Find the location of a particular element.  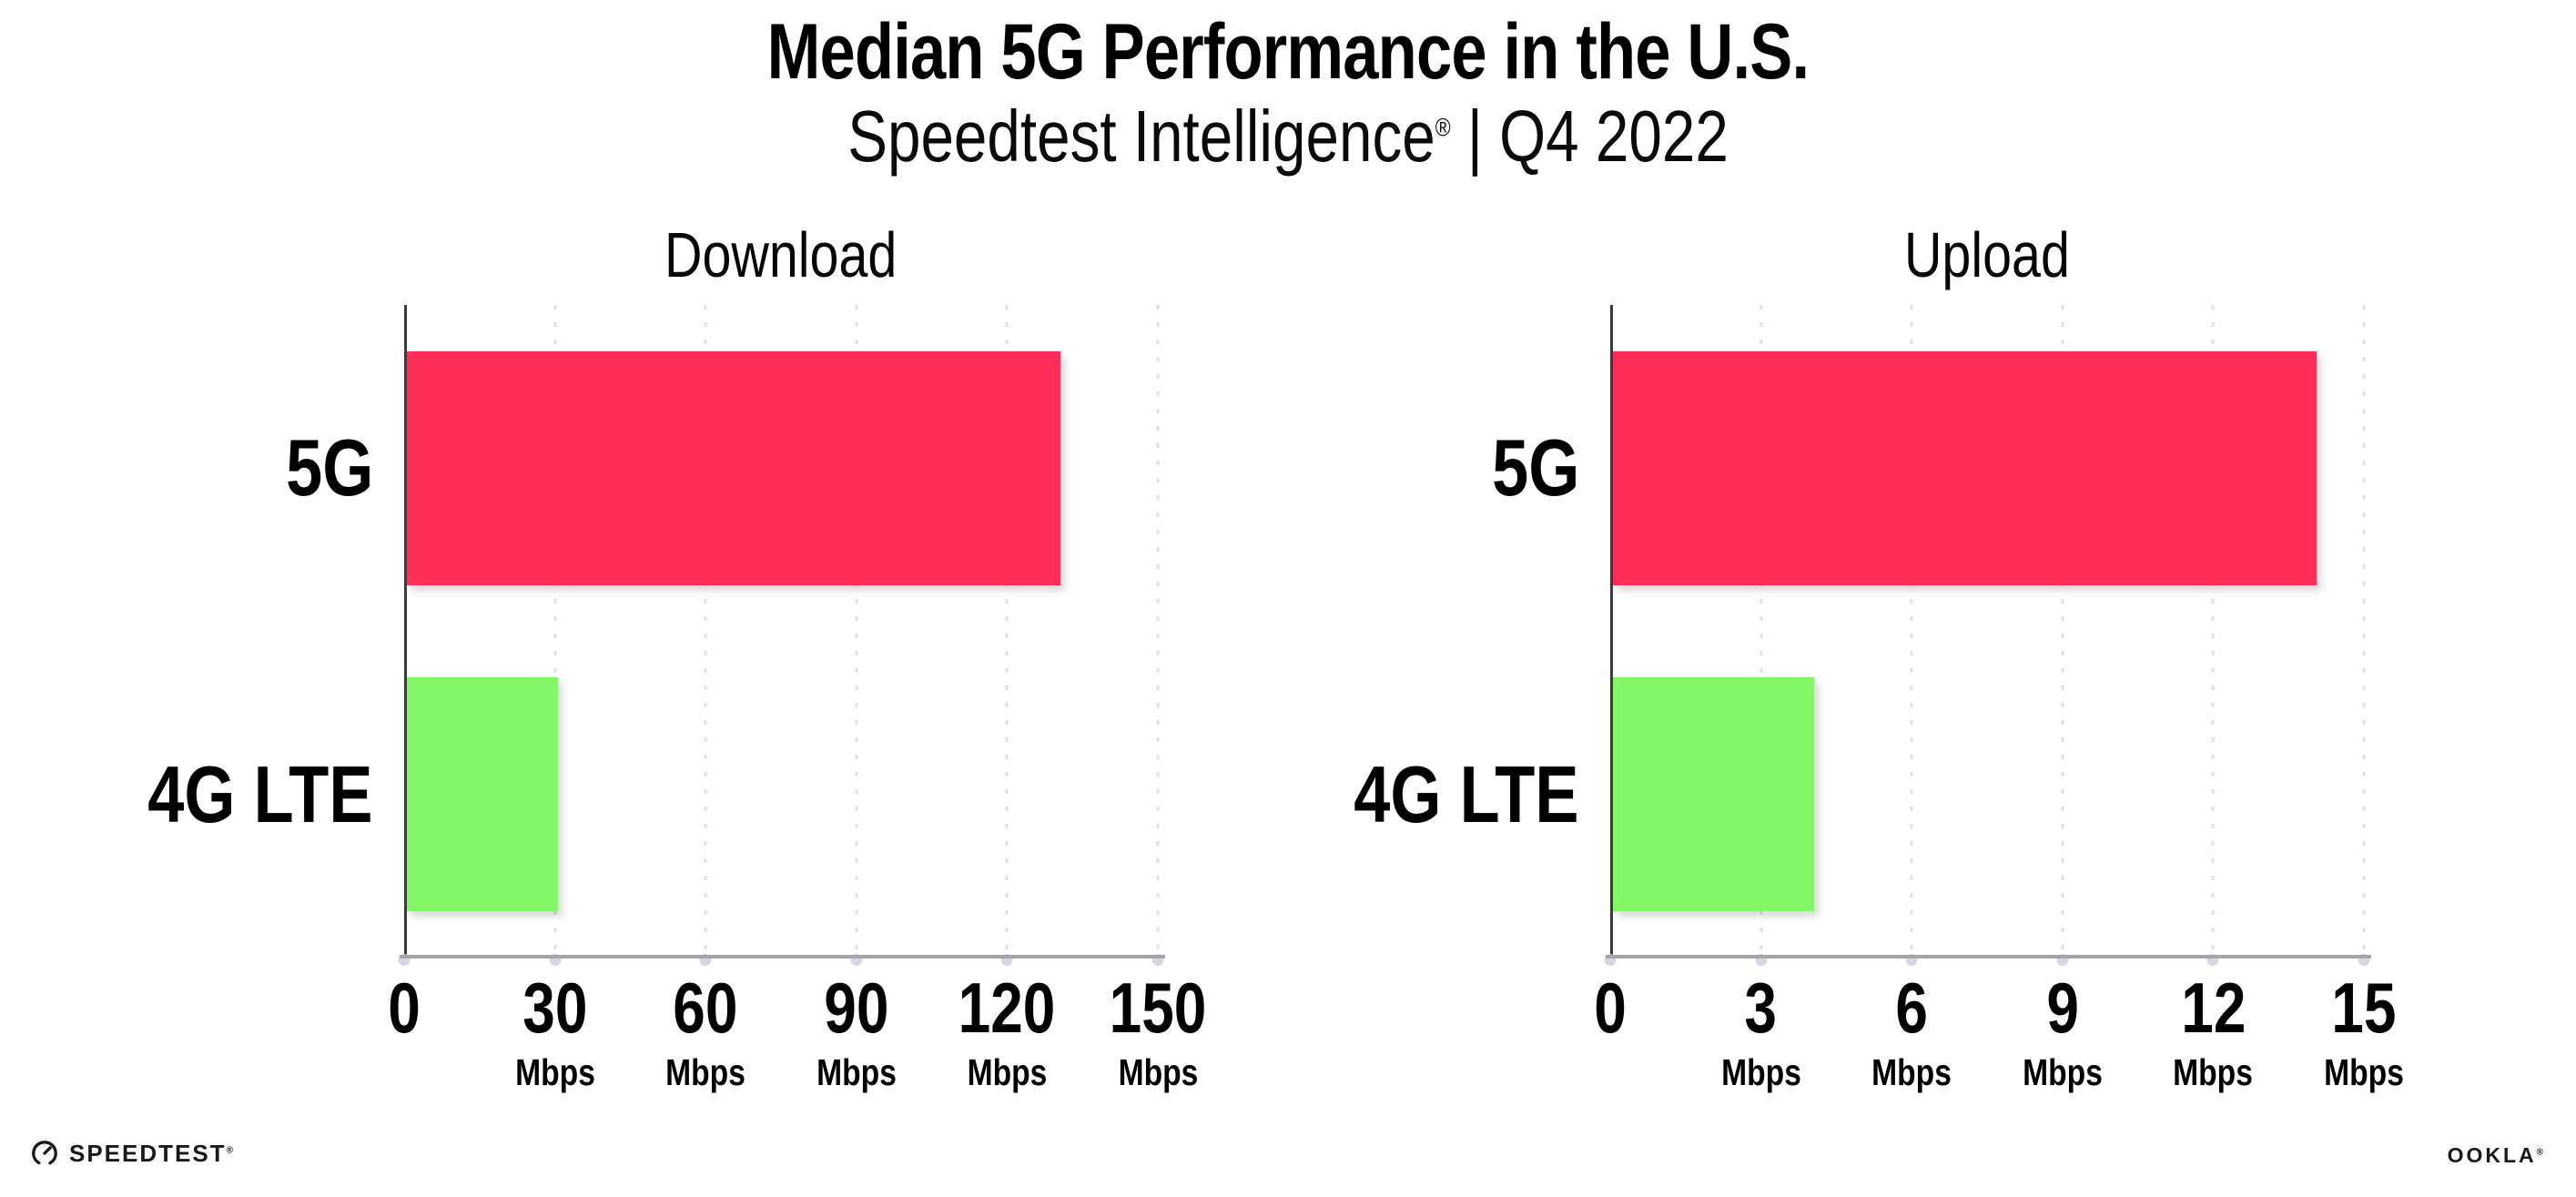

x-tick-value: 90 is located at coordinates (856, 1008).